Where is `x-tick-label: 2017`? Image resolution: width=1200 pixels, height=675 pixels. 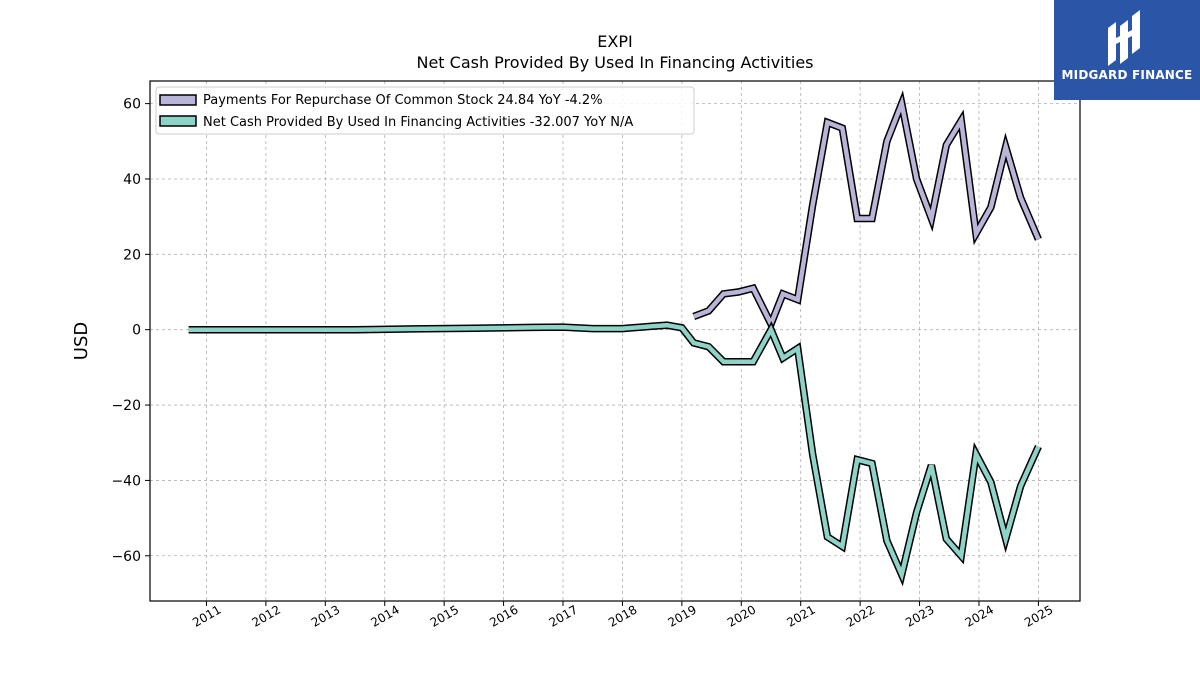
x-tick-label: 2017 is located at coordinates (563, 615).